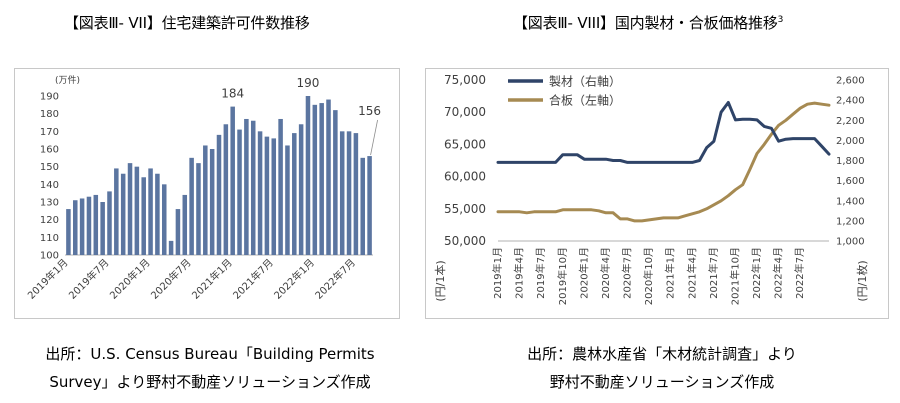 Image resolution: width=900 pixels, height=403 pixels. What do you see at coordinates (734, 276) in the screenshot?
I see `x-tick-label: 2021年10月` at bounding box center [734, 276].